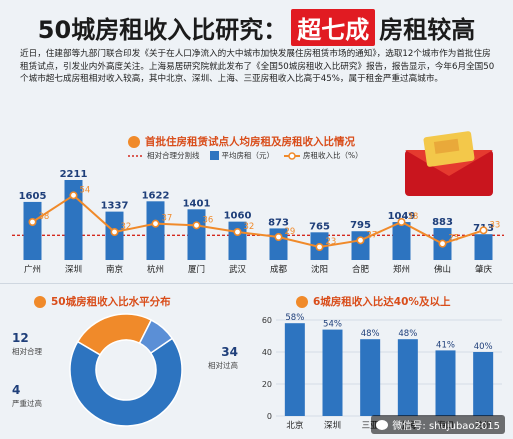 Image resolution: width=513 pixels, height=439 pixels. What do you see at coordinates (197, 203) in the screenshot?
I see `bar-value-label: 1401` at bounding box center [197, 203].